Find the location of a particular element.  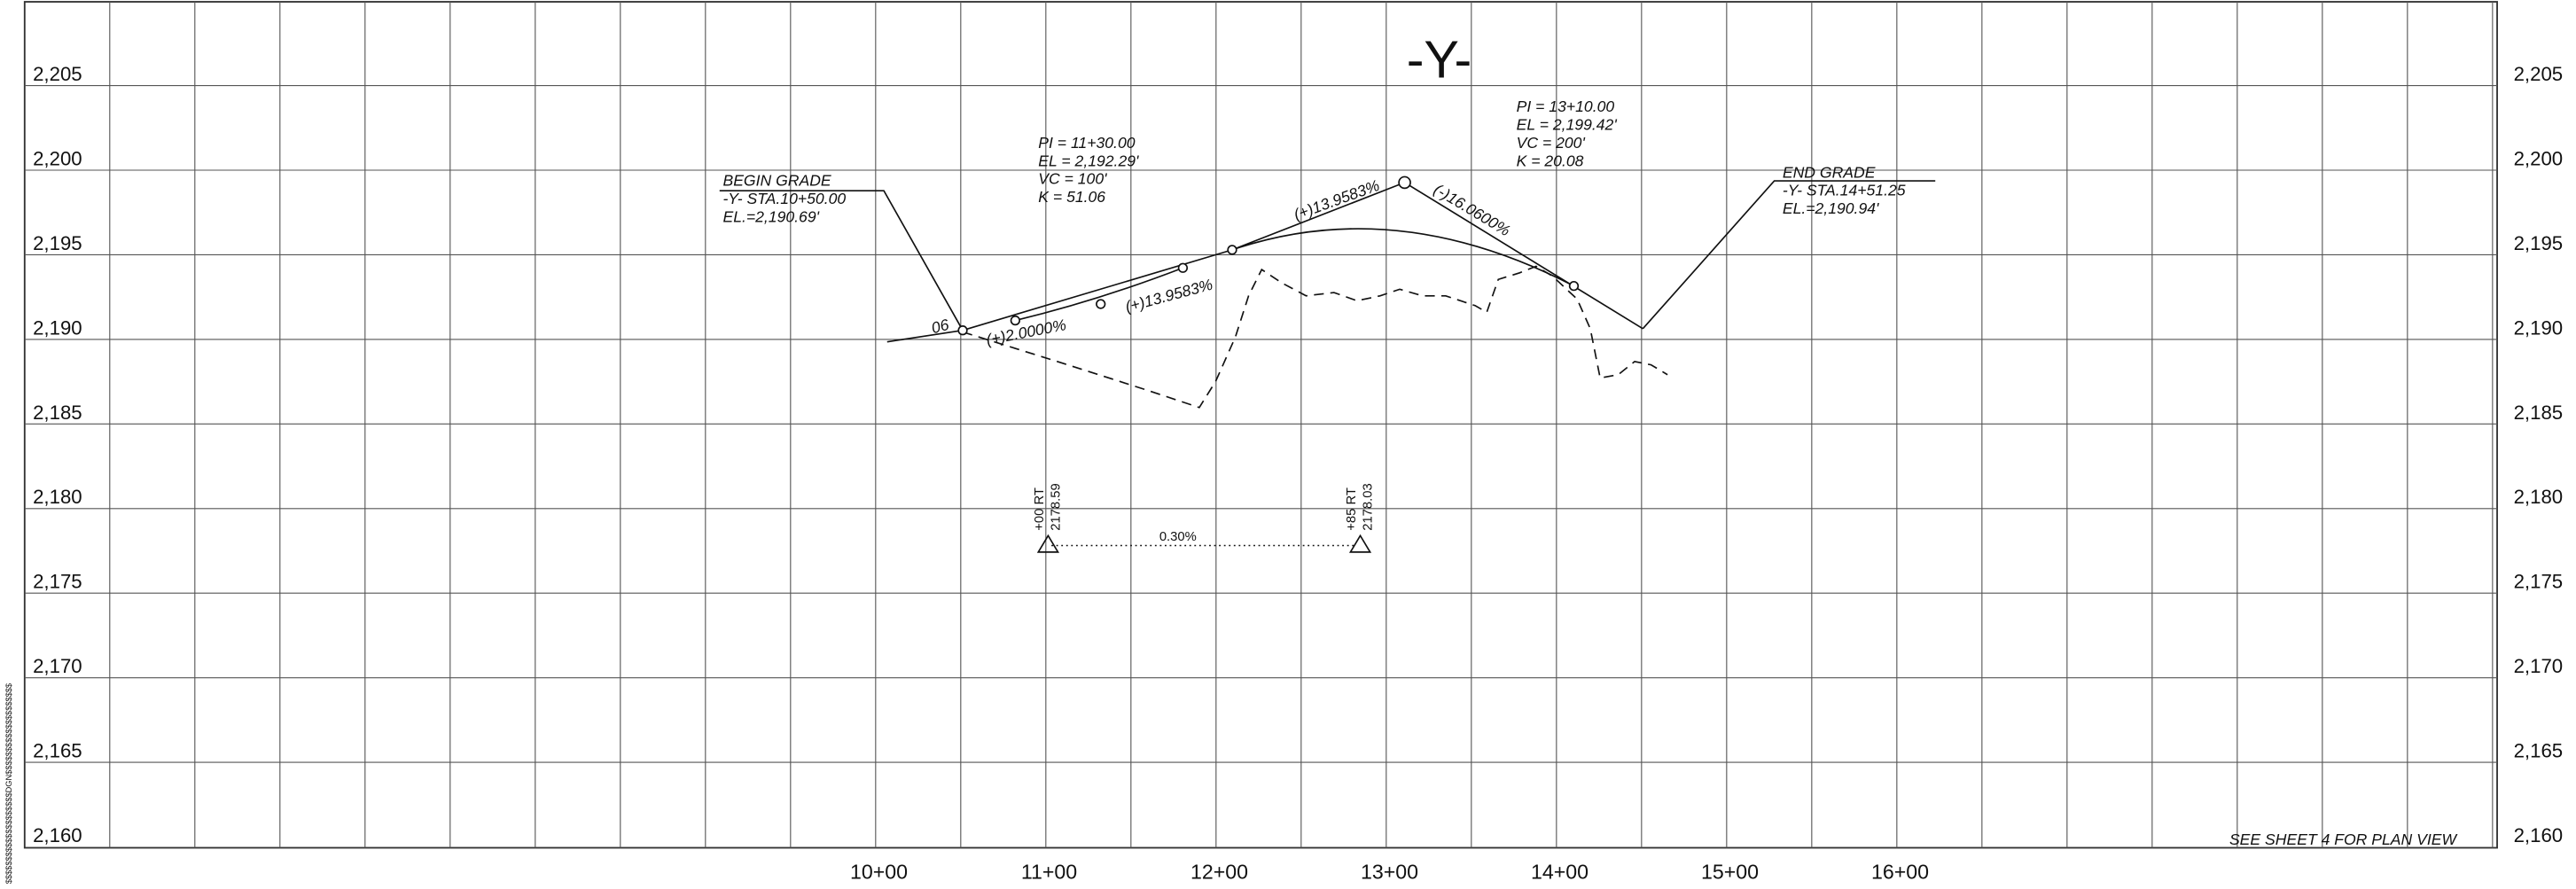

station-label: 13+00 is located at coordinates (1389, 872).